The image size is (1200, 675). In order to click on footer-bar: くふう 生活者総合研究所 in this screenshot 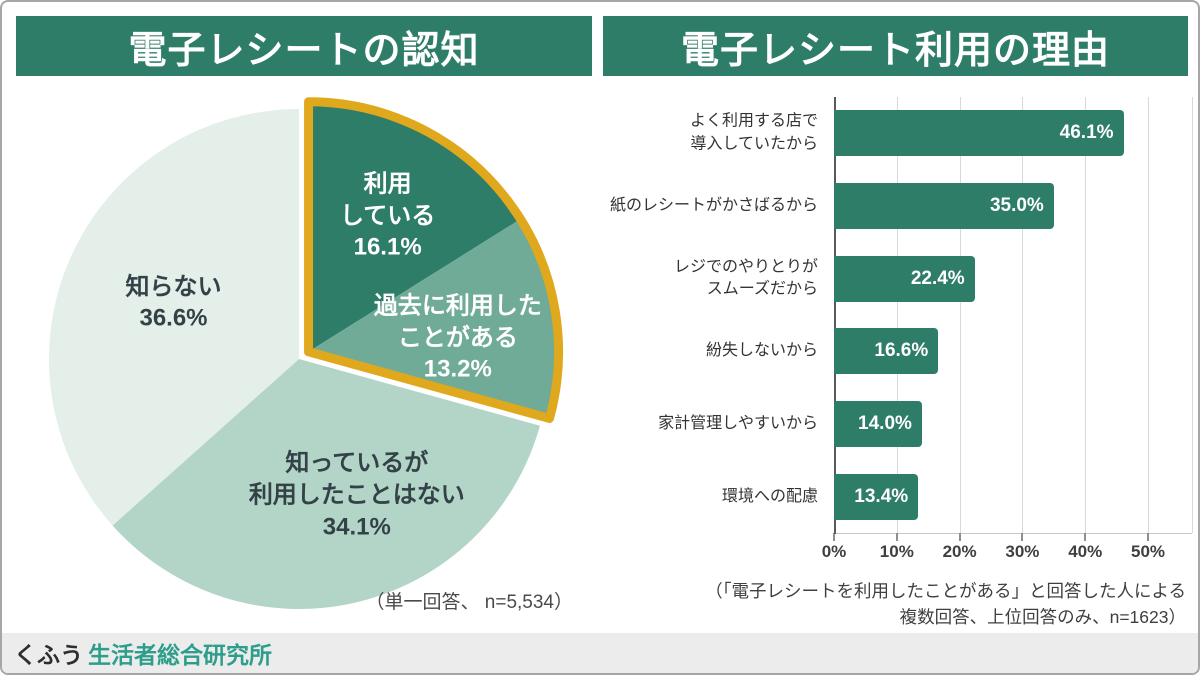, I will do `click(600, 653)`.